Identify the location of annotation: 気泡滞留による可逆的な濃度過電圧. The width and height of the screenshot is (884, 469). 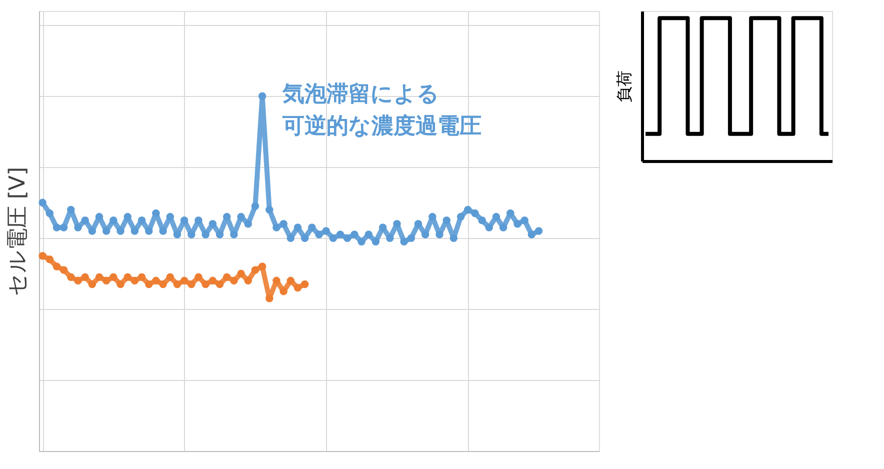
(381, 111).